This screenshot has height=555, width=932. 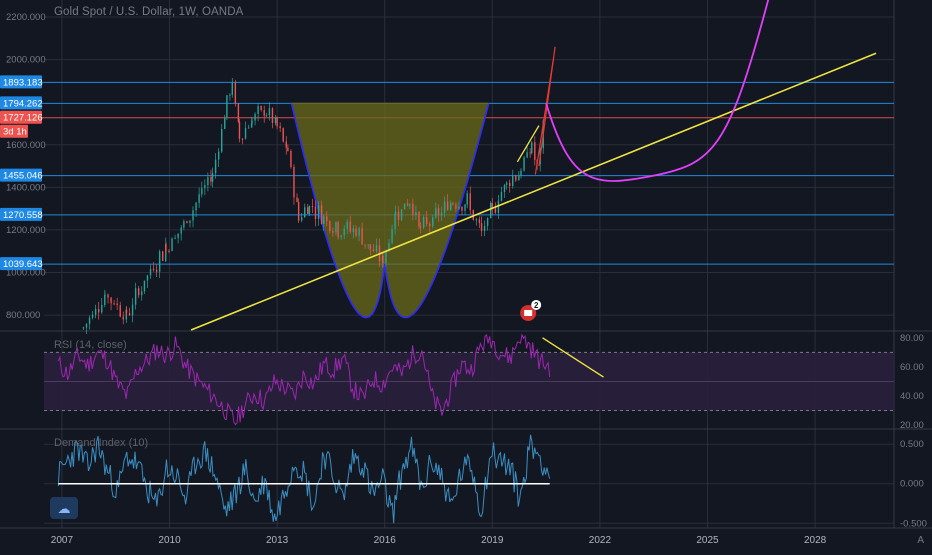 I want to click on x-tick-label: 2025, so click(x=707, y=540).